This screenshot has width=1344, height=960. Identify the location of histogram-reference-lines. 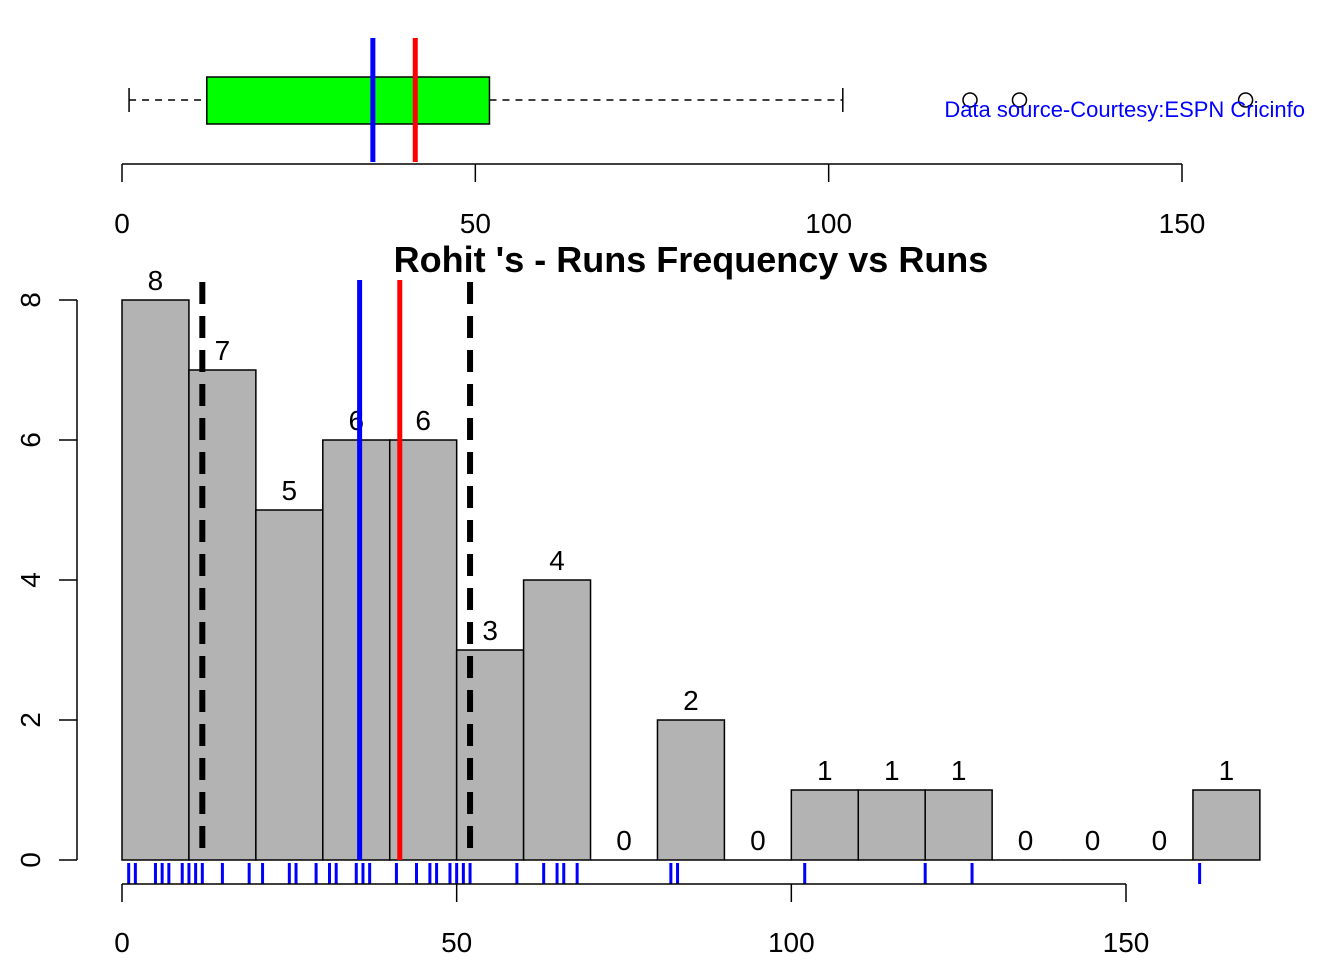
(336, 570).